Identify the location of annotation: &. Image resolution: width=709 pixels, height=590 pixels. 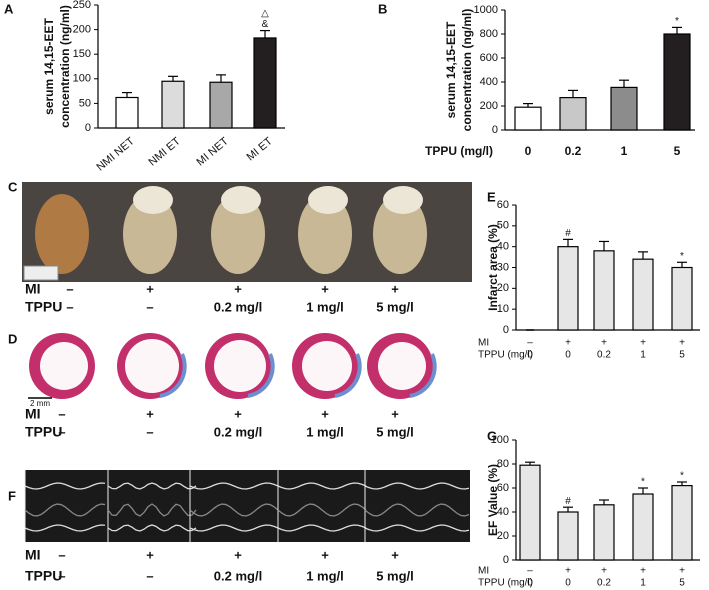
(265, 24).